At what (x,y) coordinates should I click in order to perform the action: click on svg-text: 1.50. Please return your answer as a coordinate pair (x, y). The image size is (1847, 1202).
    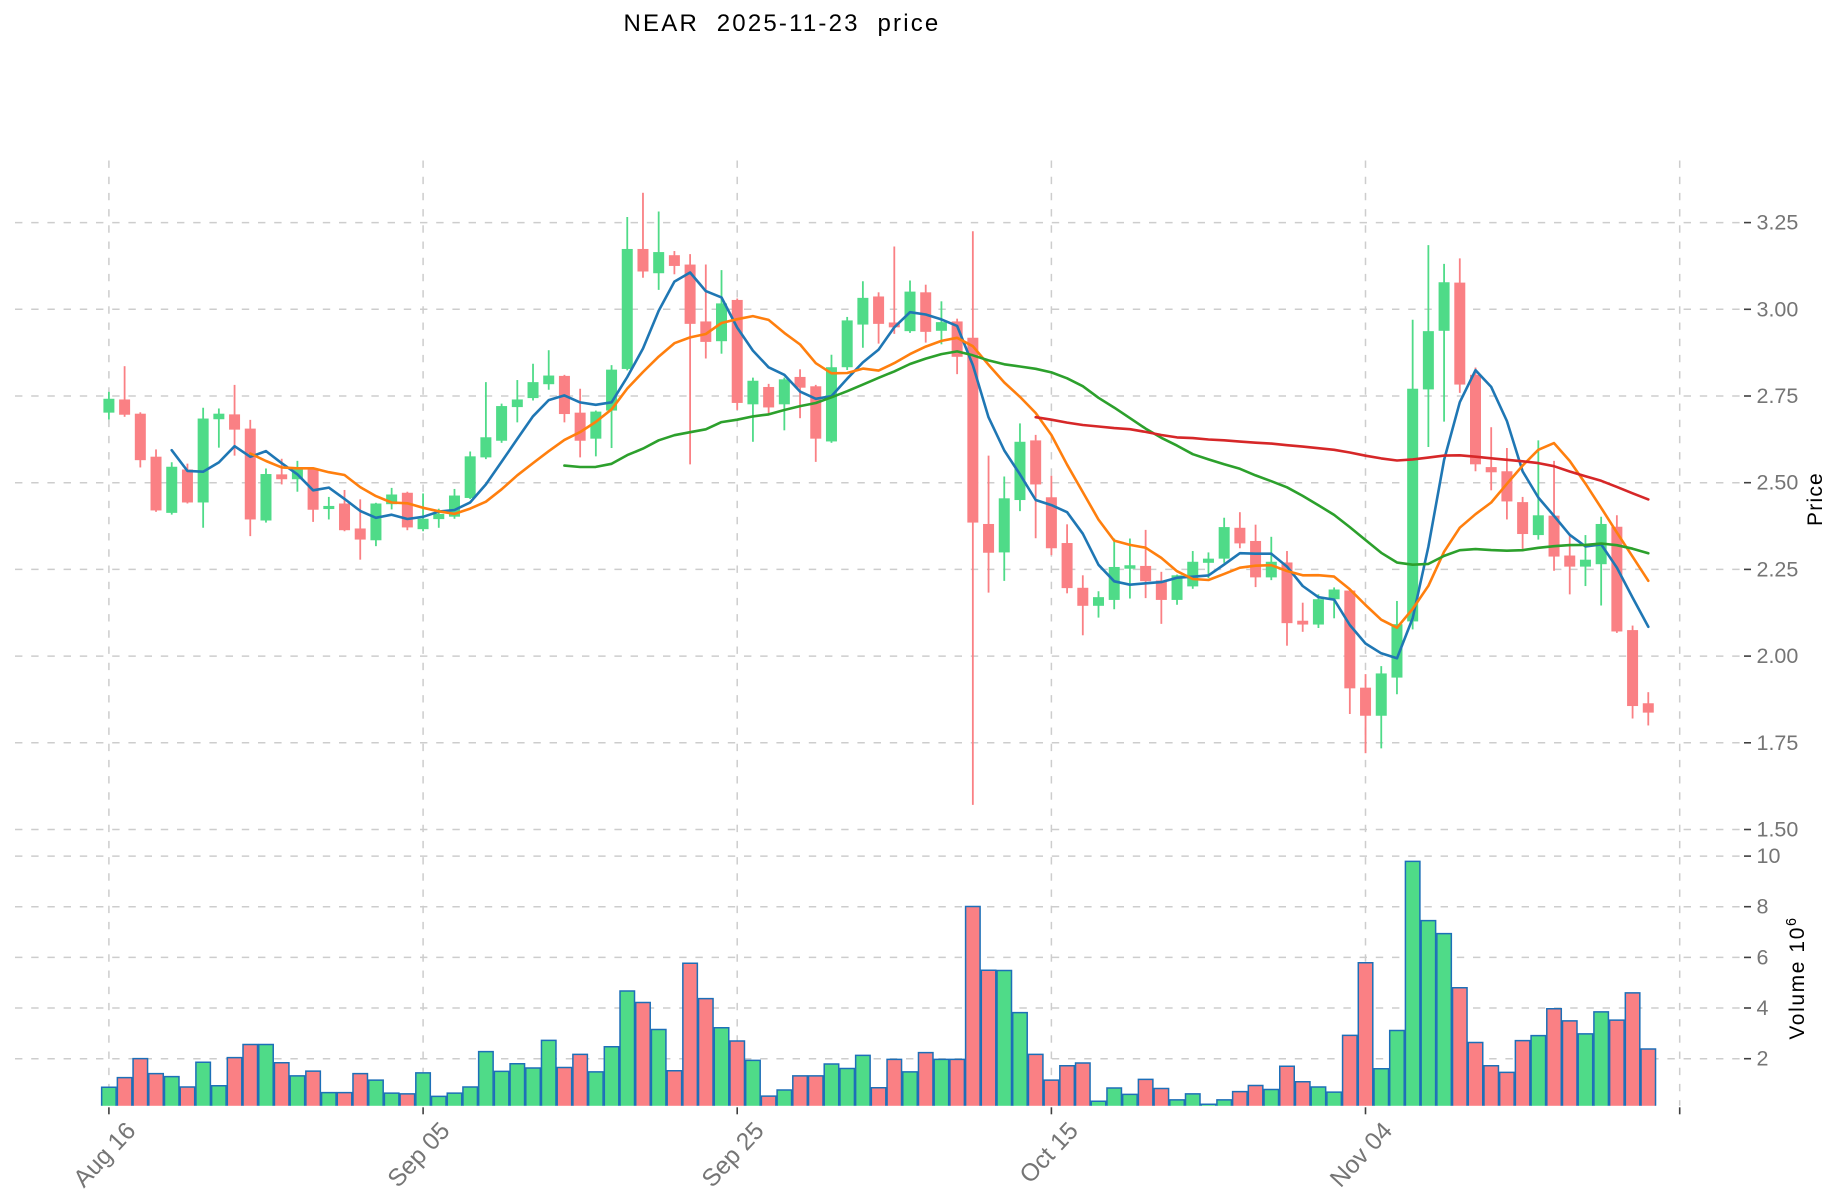
    Looking at the image, I should click on (1778, 830).